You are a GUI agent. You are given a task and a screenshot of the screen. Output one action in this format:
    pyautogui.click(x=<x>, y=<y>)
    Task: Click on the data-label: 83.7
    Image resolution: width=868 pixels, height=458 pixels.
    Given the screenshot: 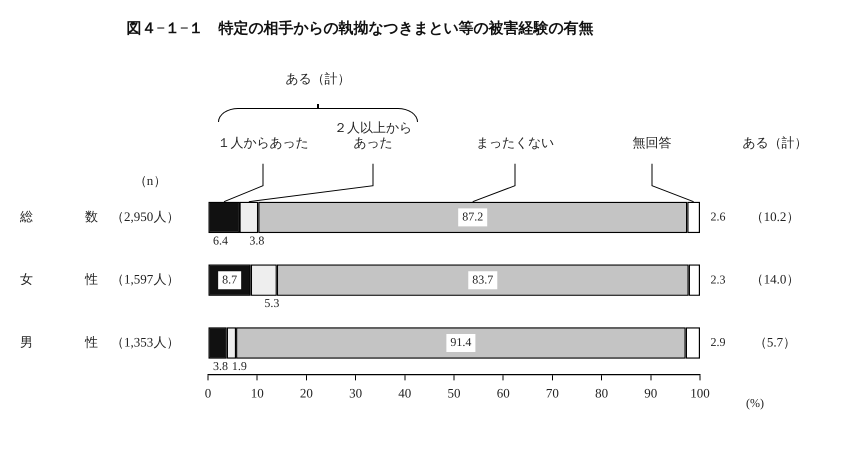 What is the action you would take?
    pyautogui.click(x=483, y=279)
    